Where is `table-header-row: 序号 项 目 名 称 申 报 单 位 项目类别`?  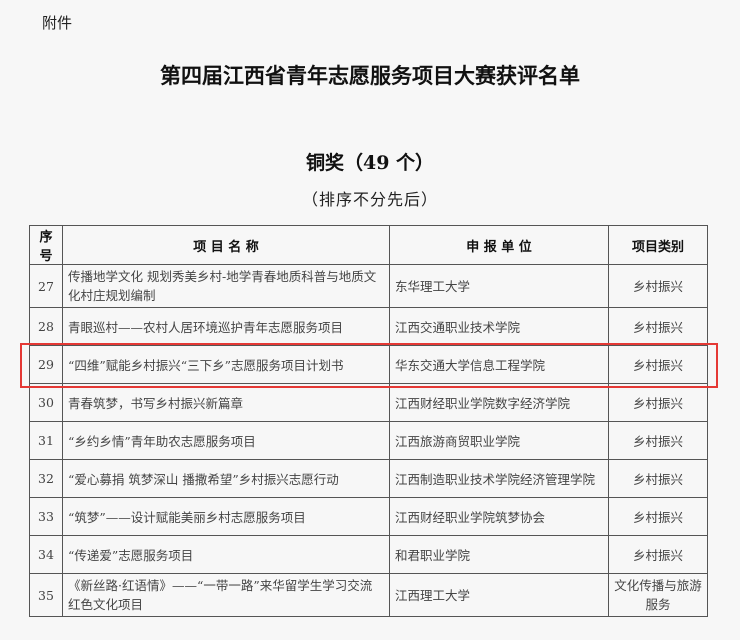
table-header-row: 序号 项 目 名 称 申 报 单 位 项目类别 is located at coordinates (368, 245).